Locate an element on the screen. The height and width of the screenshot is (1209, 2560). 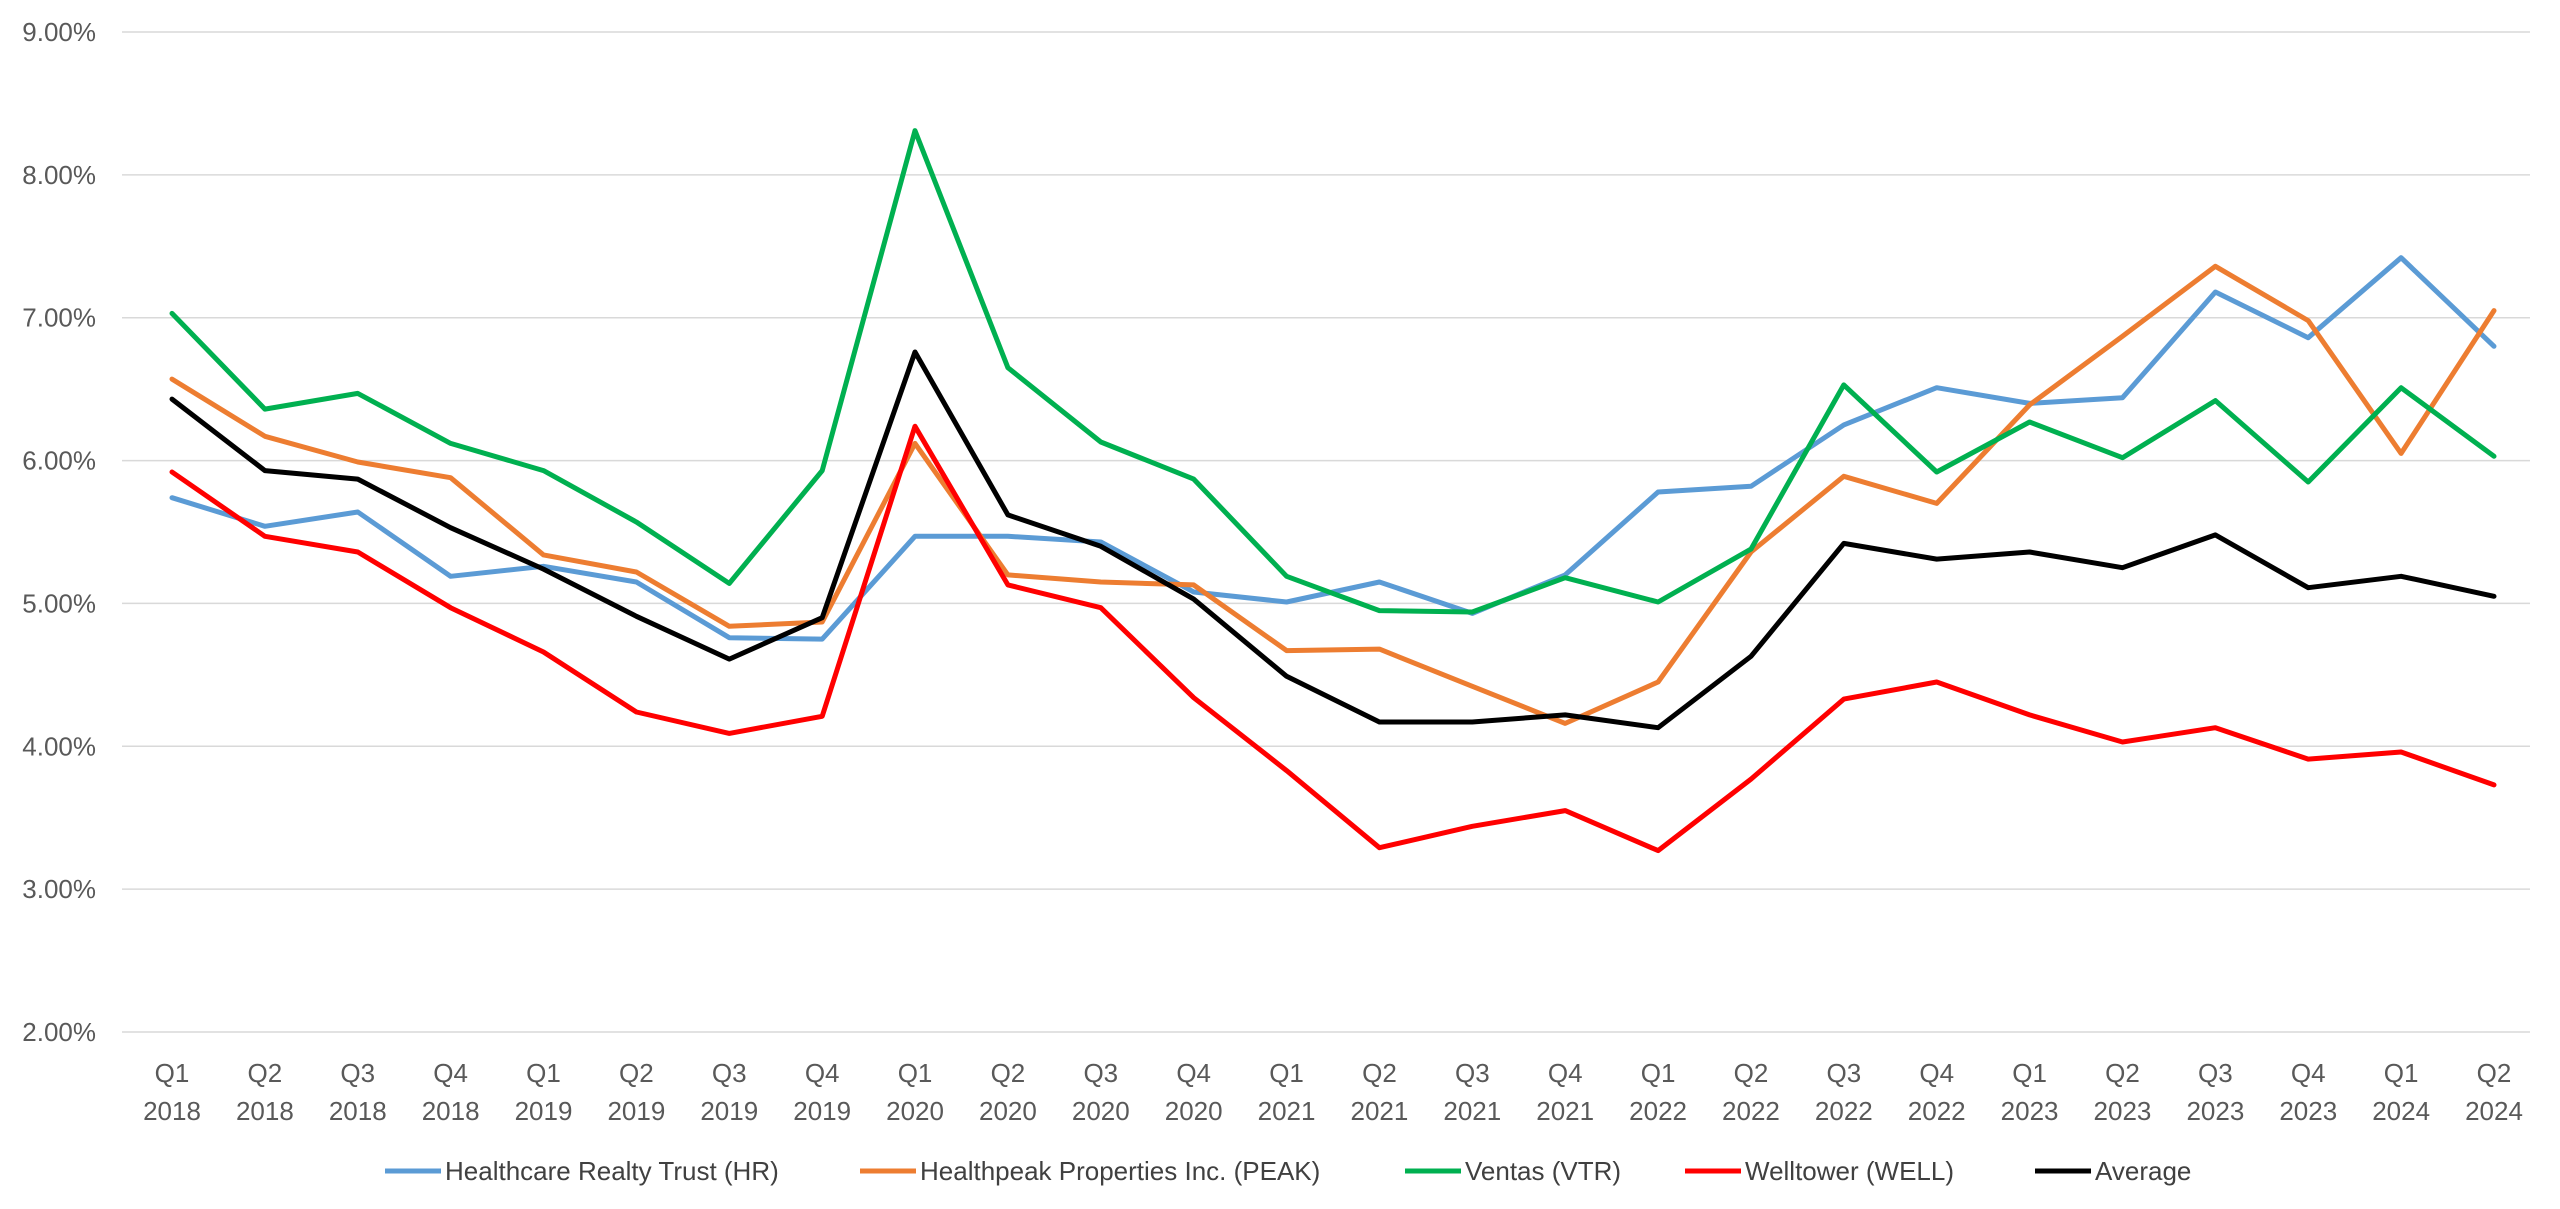
y-tick-label: 9.00% is located at coordinates (59, 32).